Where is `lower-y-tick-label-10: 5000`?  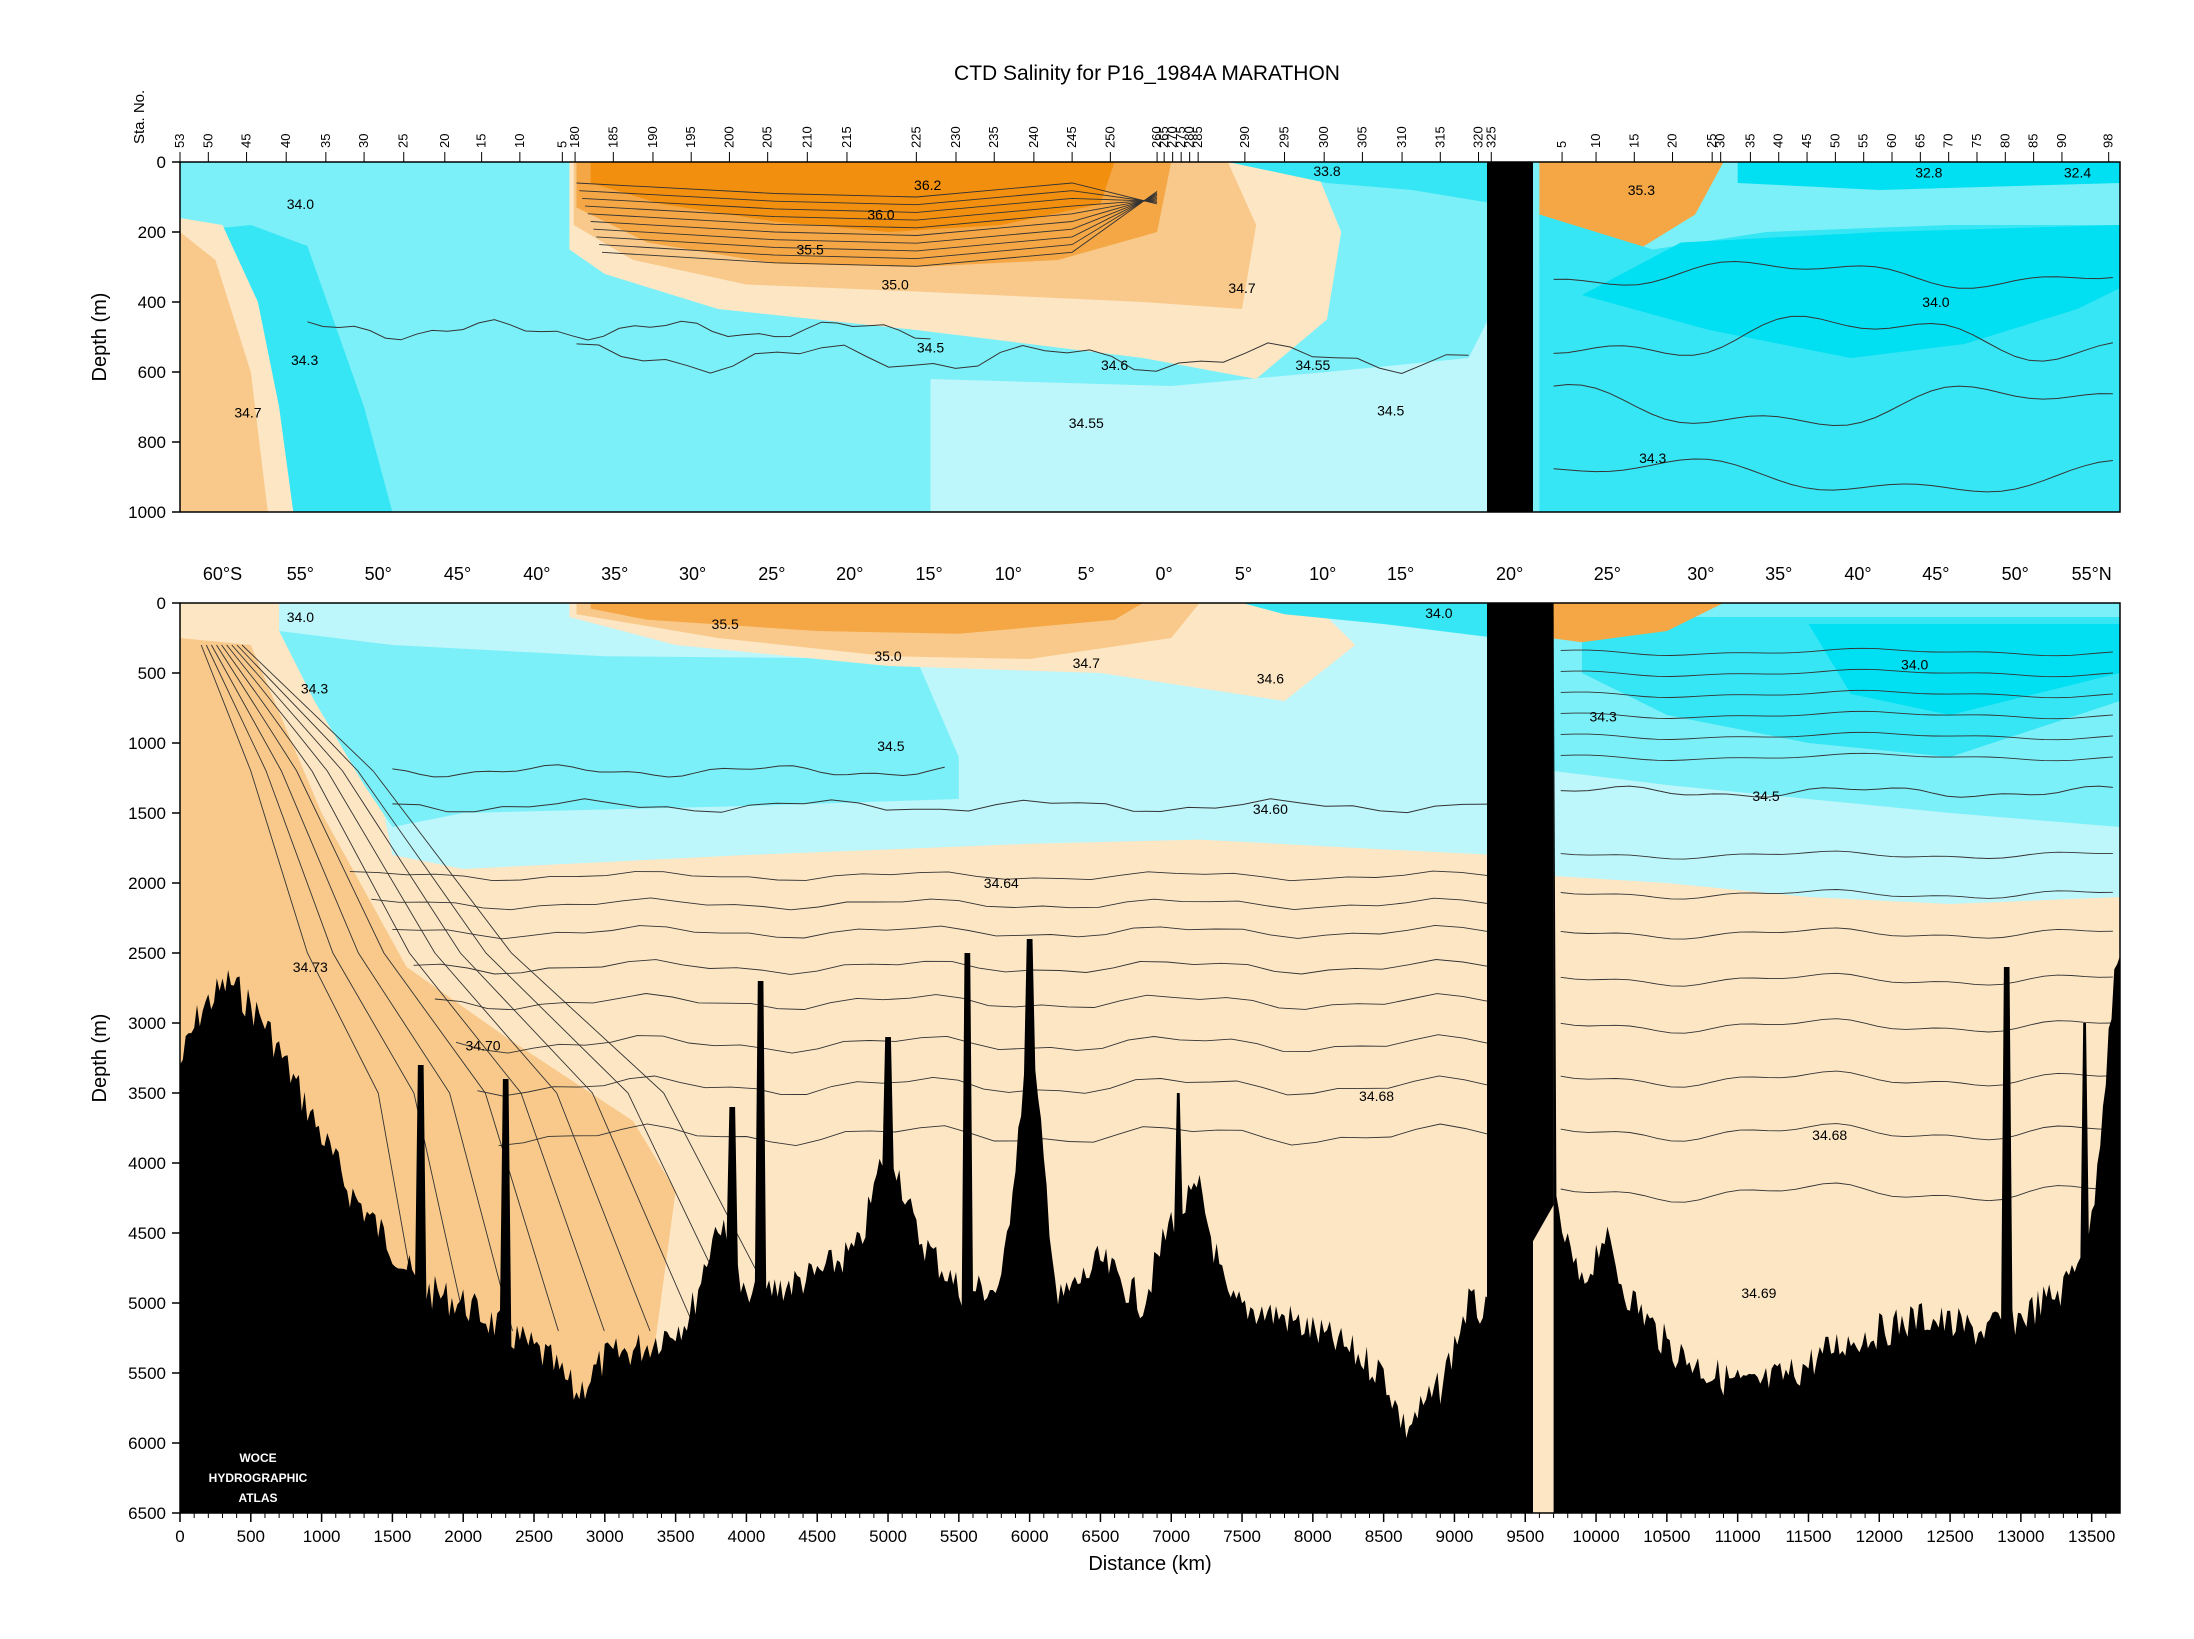 lower-y-tick-label-10: 5000 is located at coordinates (147, 1303).